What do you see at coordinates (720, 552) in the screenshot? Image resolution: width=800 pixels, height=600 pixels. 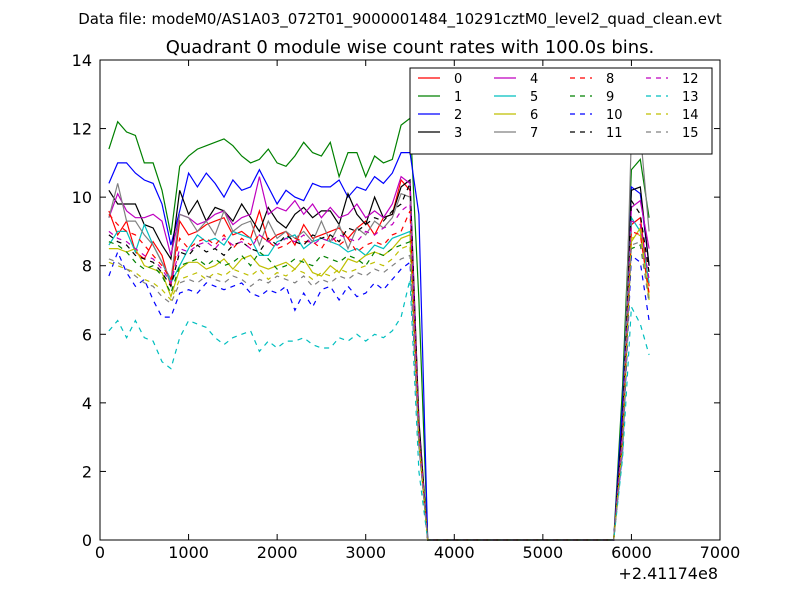 I see `x-tick-label: 7000` at bounding box center [720, 552].